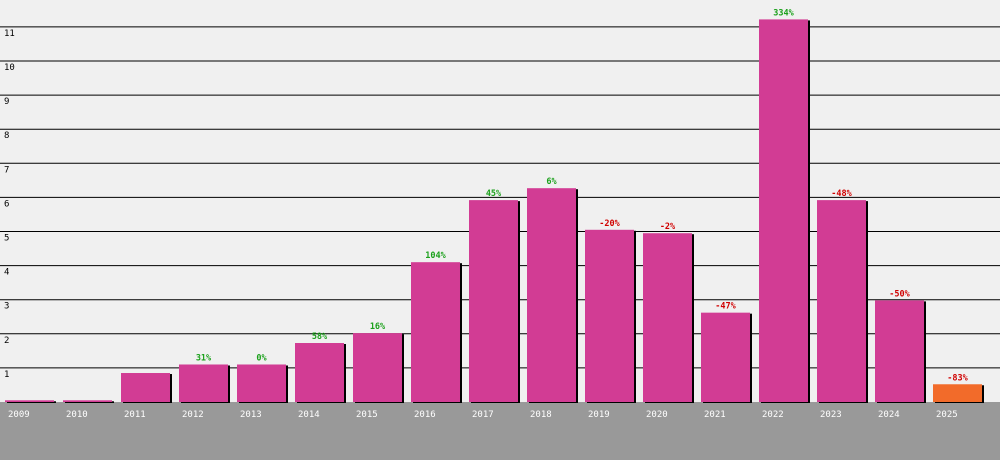  What do you see at coordinates (541, 415) in the screenshot?
I see `x-tick-label: 2018` at bounding box center [541, 415].